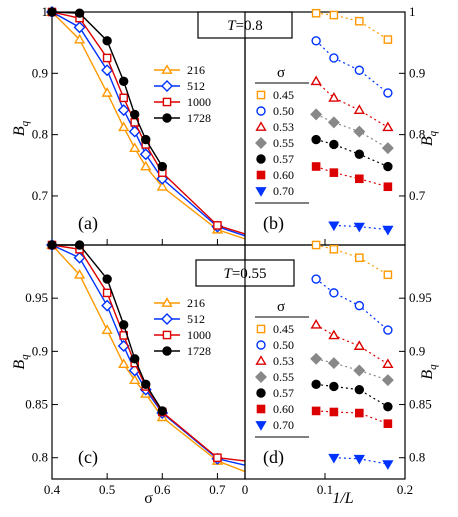  I want to click on temperature-label: T=0.8, so click(245, 26).